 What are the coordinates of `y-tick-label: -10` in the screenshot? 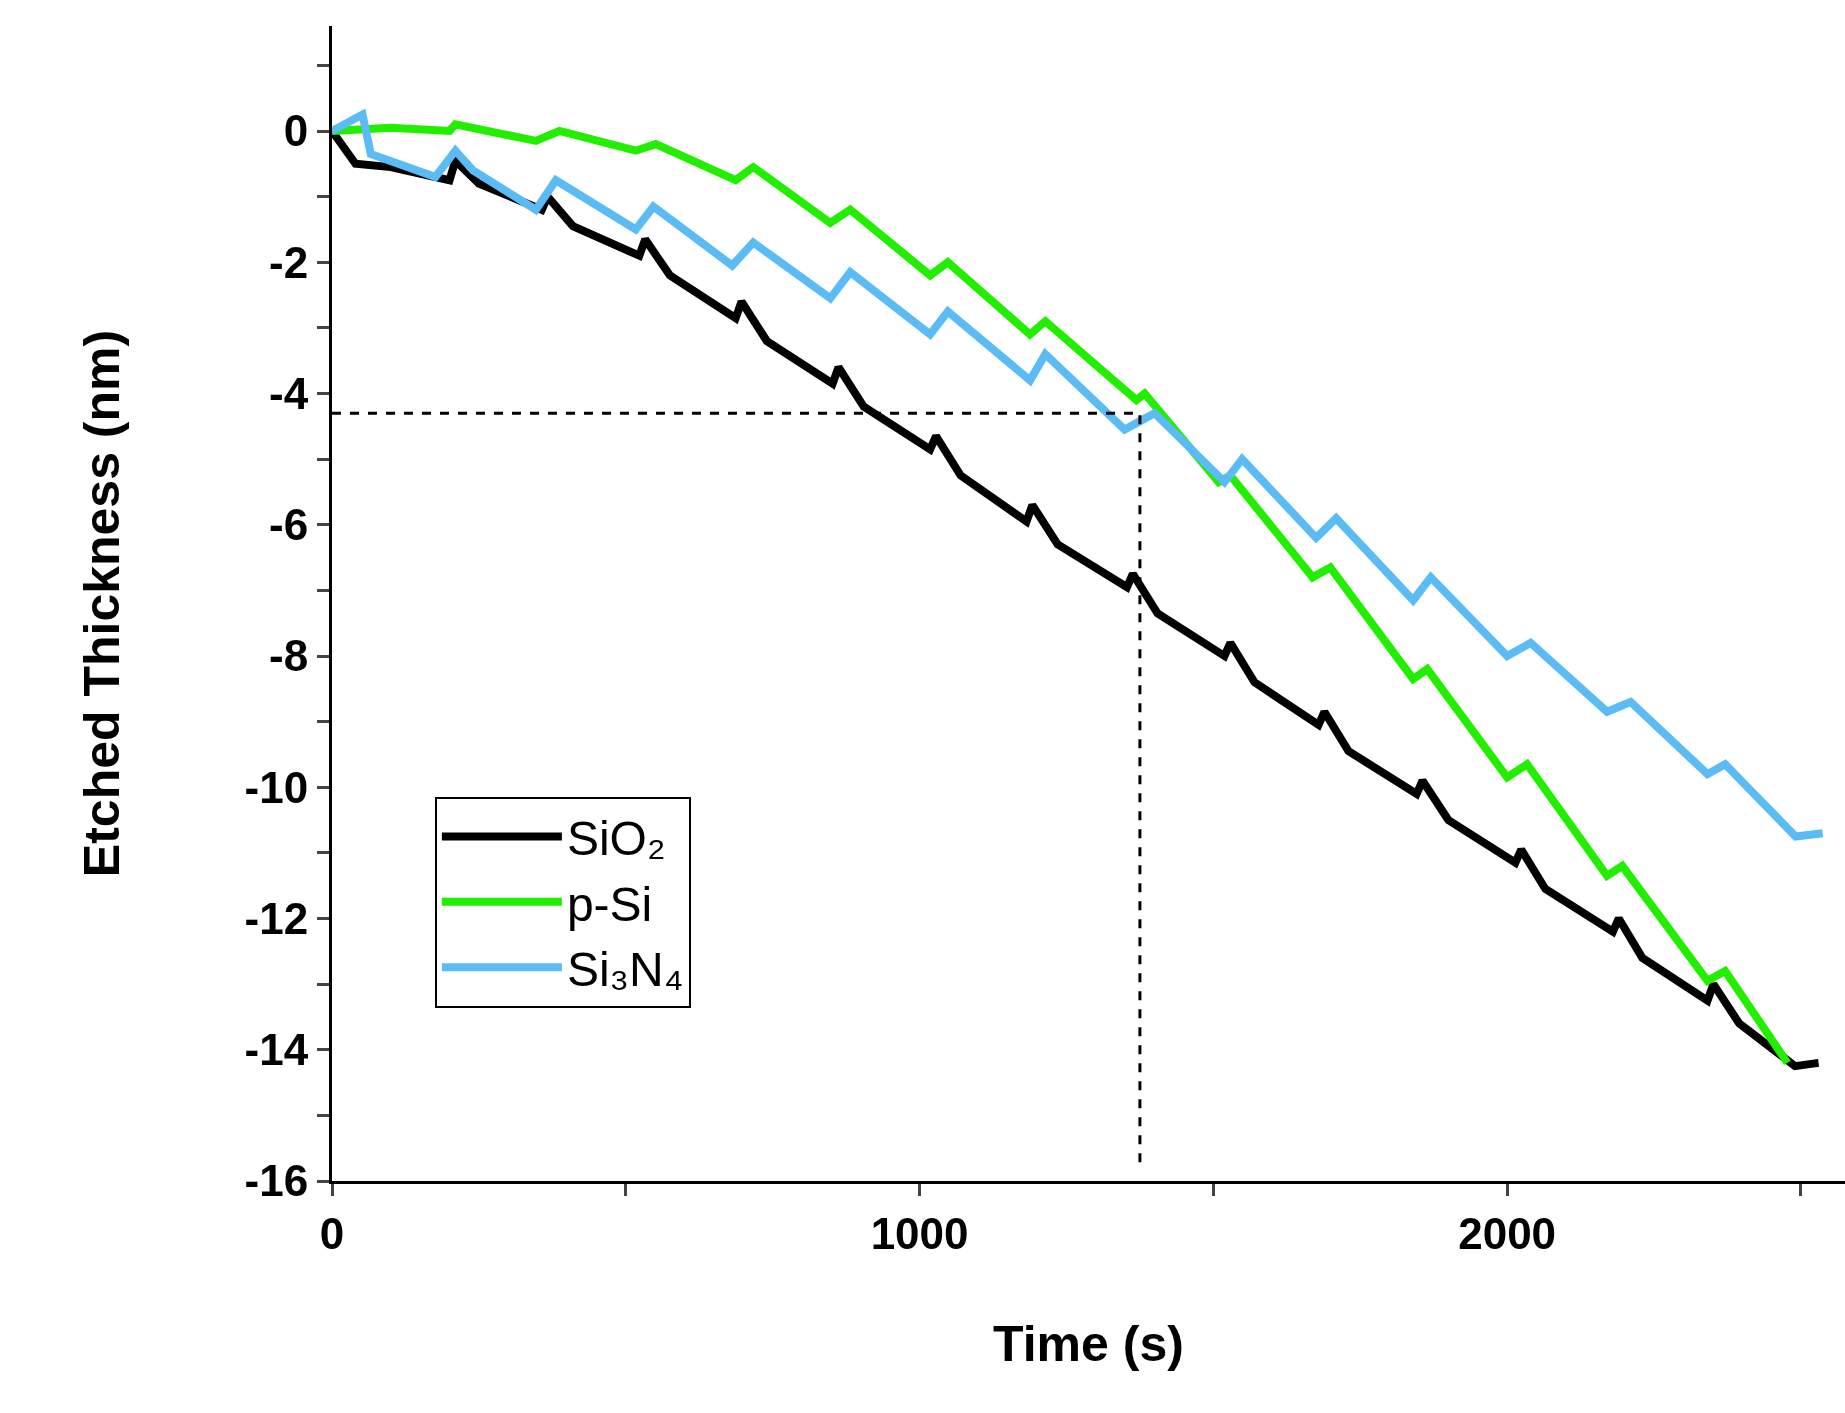 It's located at (276, 787).